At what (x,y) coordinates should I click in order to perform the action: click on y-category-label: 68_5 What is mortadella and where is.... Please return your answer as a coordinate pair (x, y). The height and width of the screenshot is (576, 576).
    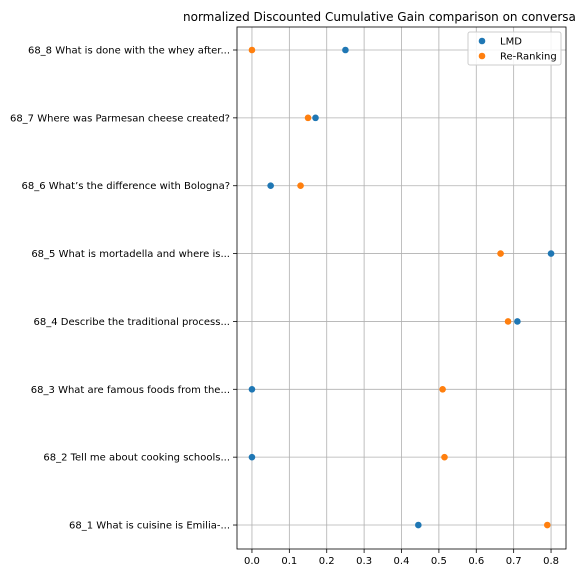
    Looking at the image, I should click on (130, 254).